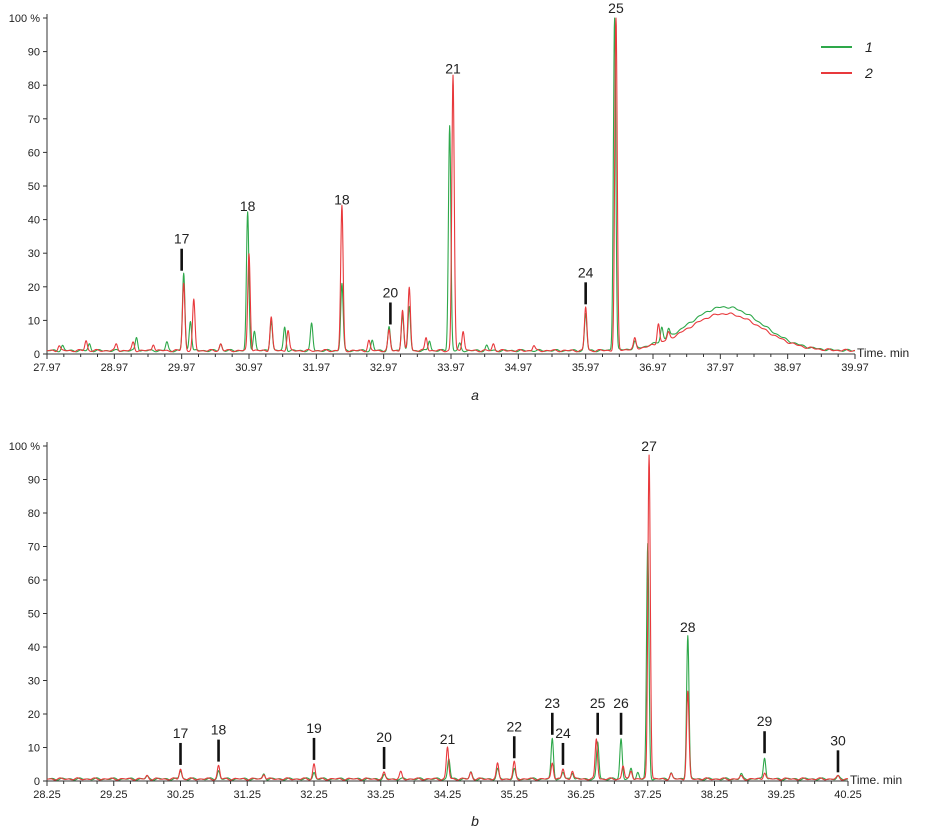 This screenshot has width=939, height=832. What do you see at coordinates (115, 368) in the screenshot?
I see `x-tick-label: 28.97` at bounding box center [115, 368].